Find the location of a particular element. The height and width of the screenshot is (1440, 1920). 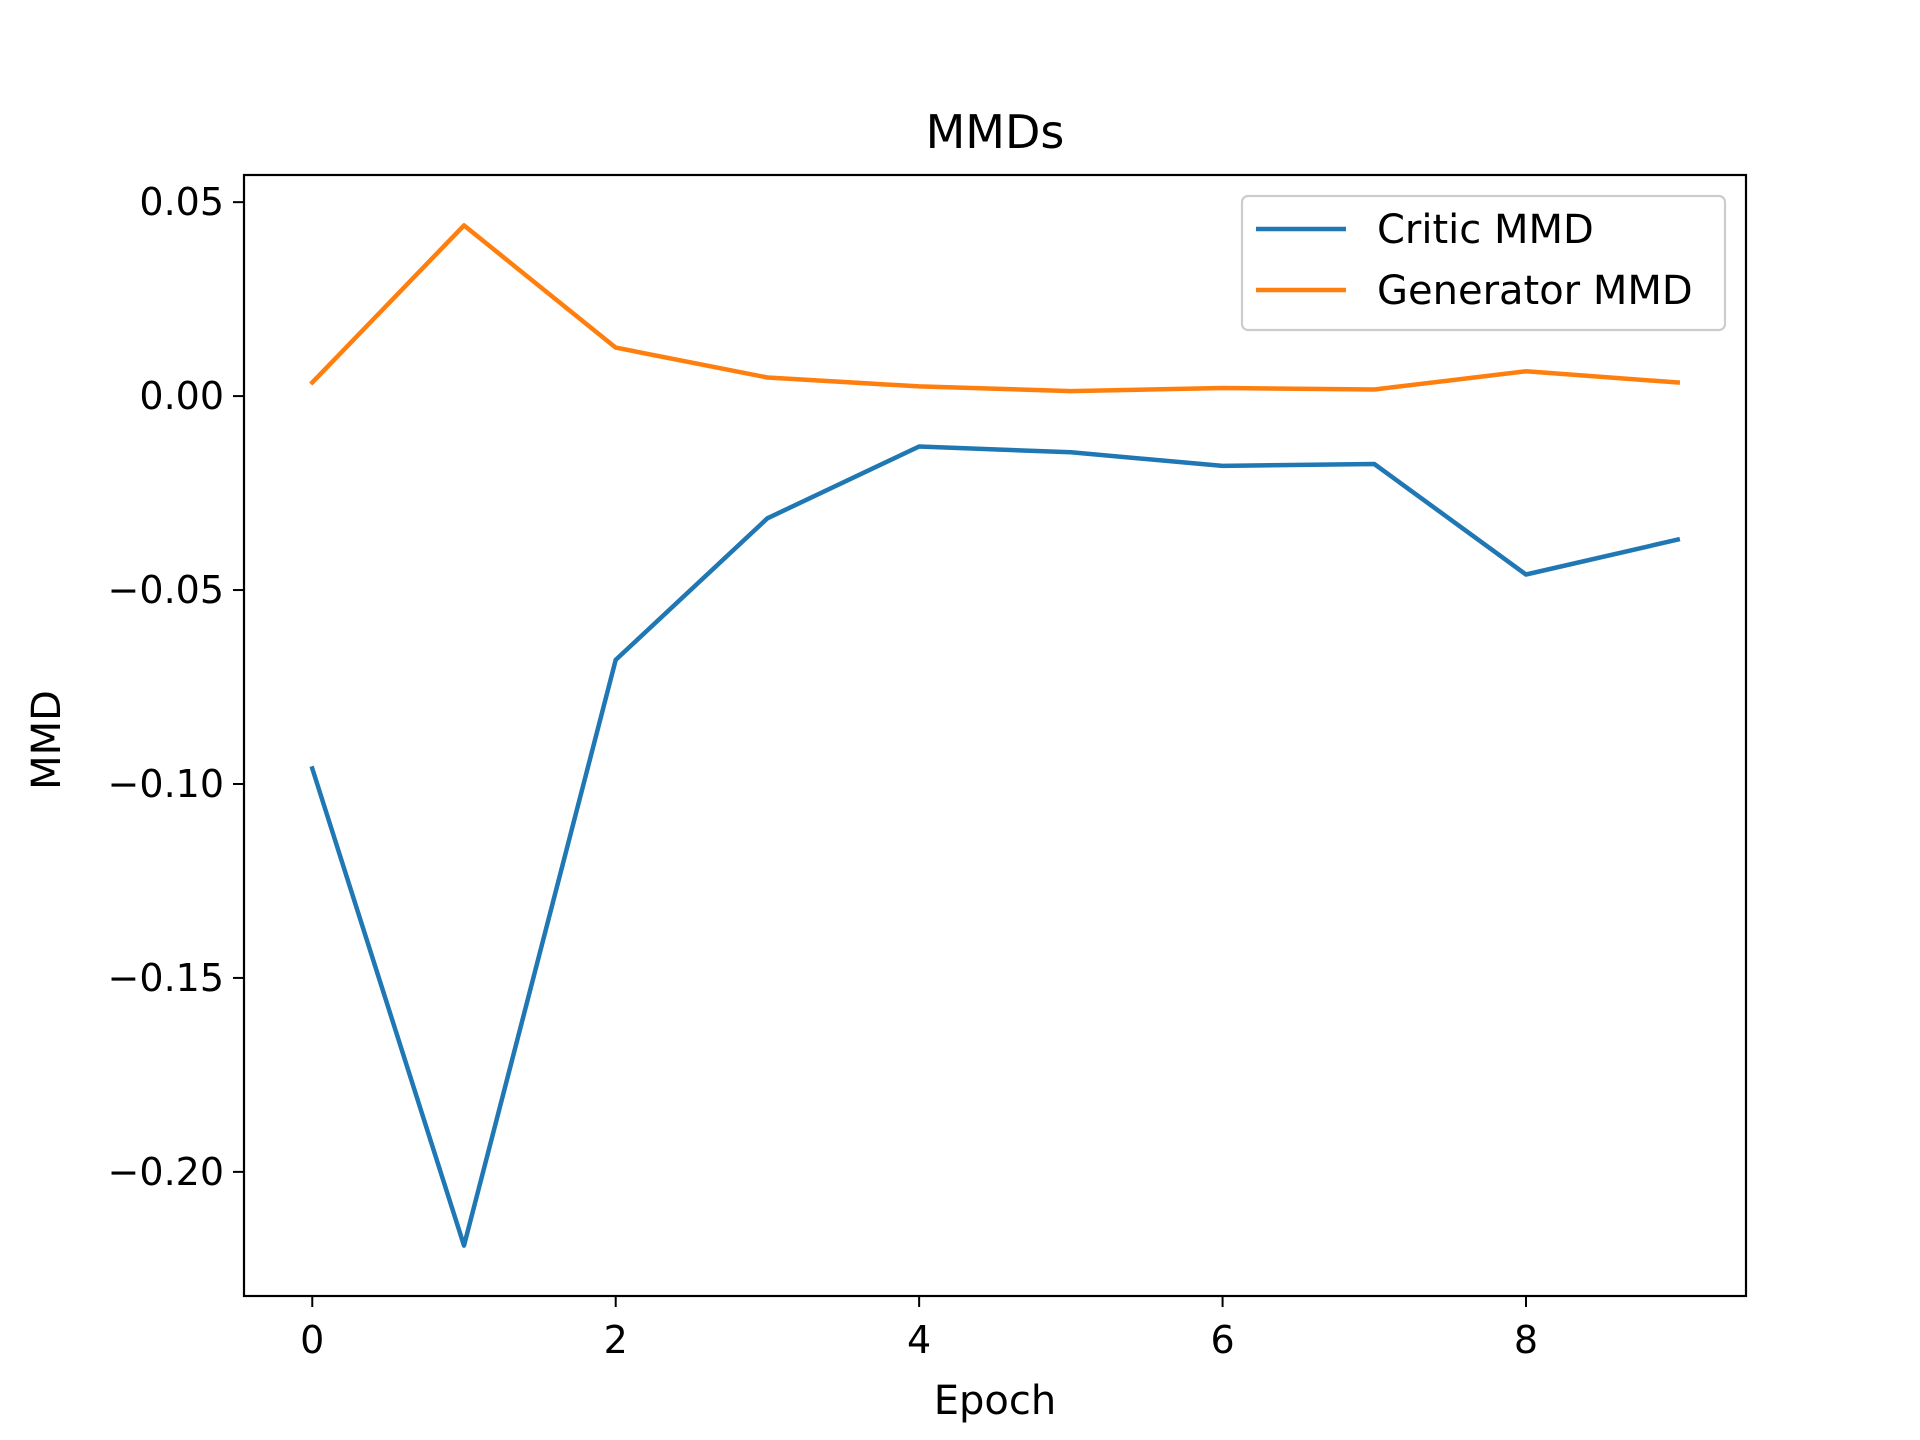

y-tick-label: −0.05 is located at coordinates (166, 590).